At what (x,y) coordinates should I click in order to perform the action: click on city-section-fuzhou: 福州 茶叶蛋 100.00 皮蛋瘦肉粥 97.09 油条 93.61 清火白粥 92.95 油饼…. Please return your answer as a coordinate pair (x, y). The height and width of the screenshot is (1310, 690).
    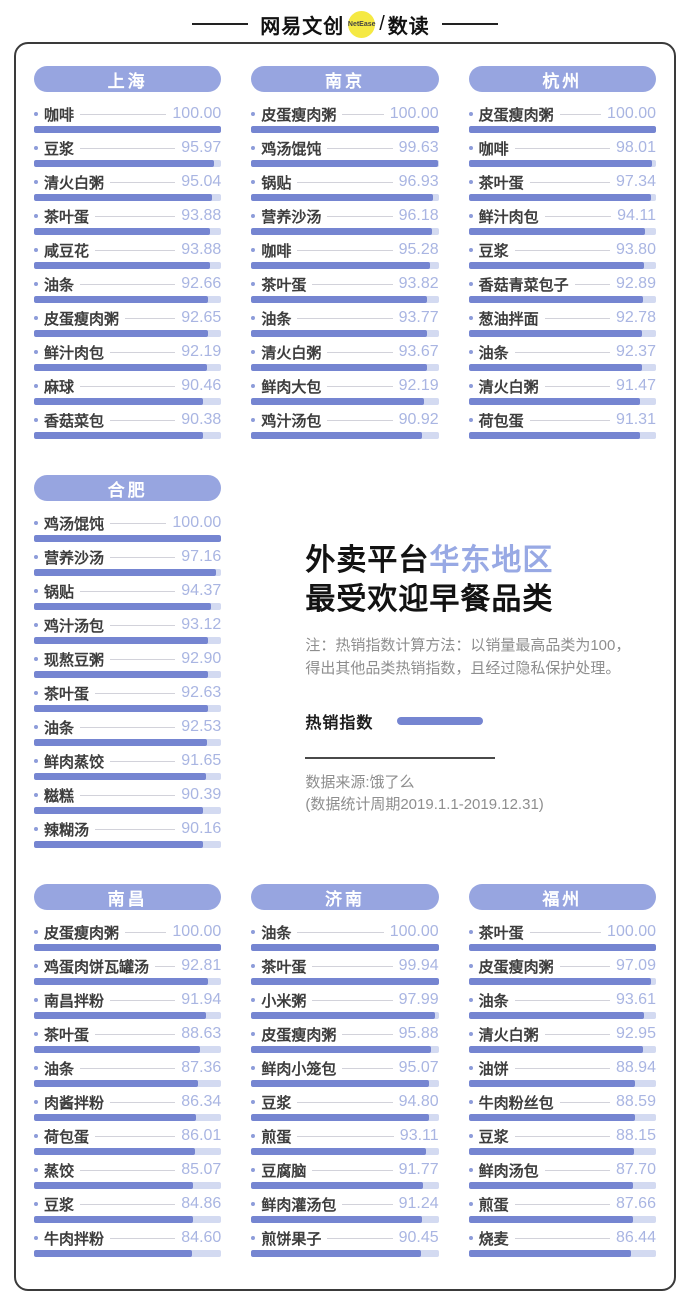
    Looking at the image, I should click on (562, 1073).